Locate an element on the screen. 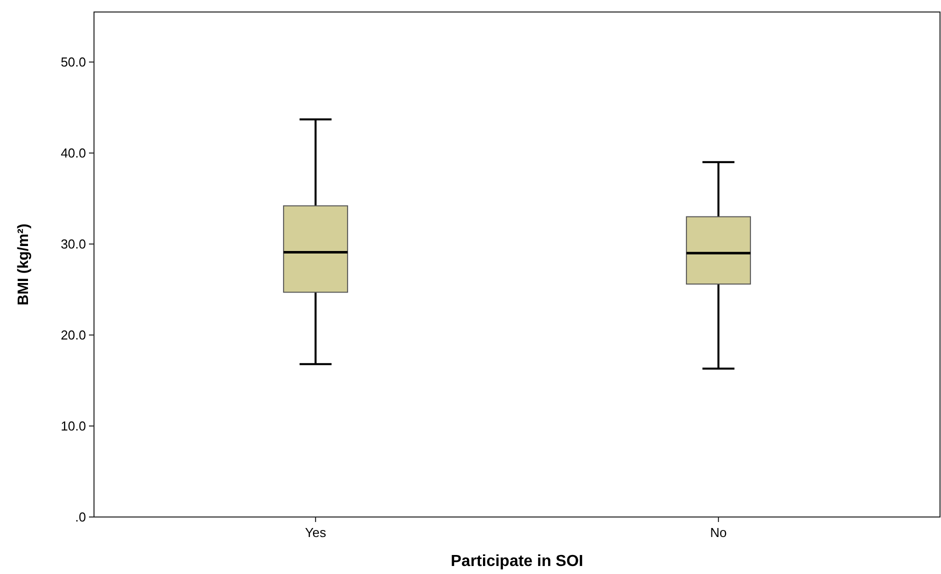 The width and height of the screenshot is (941, 574). x-axis-title: Participate in SOI is located at coordinates (517, 561).